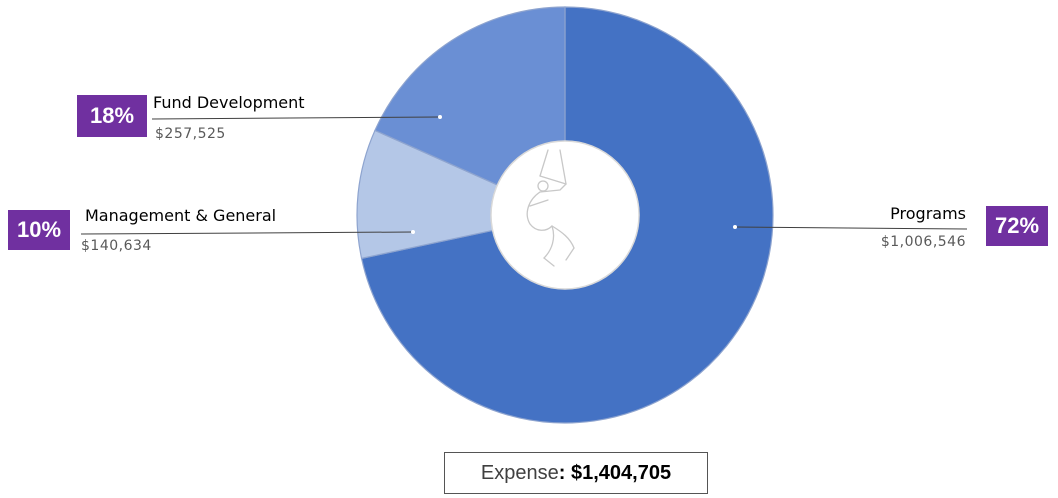 This screenshot has height=498, width=1058. What do you see at coordinates (440, 117) in the screenshot?
I see `leader-dot-fund-development` at bounding box center [440, 117].